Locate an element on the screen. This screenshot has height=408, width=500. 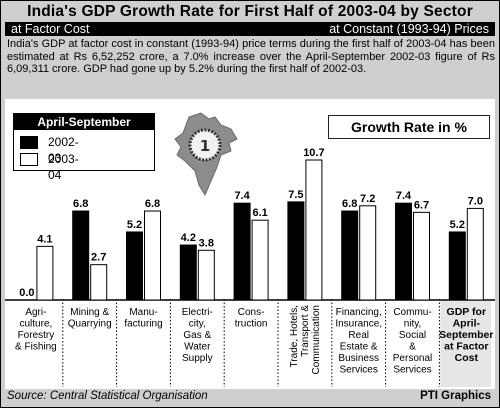
category-label-line: Real is located at coordinates (358, 335).